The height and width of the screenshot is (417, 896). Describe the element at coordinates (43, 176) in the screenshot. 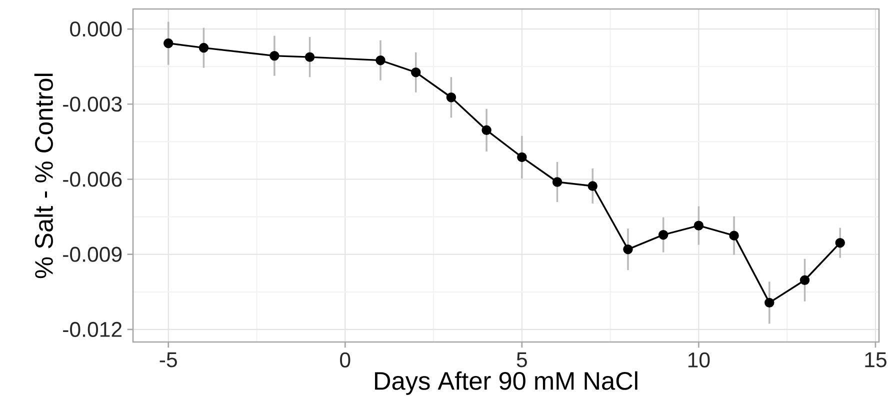

I see `y-axis-title: % Salt - % Control` at that location.